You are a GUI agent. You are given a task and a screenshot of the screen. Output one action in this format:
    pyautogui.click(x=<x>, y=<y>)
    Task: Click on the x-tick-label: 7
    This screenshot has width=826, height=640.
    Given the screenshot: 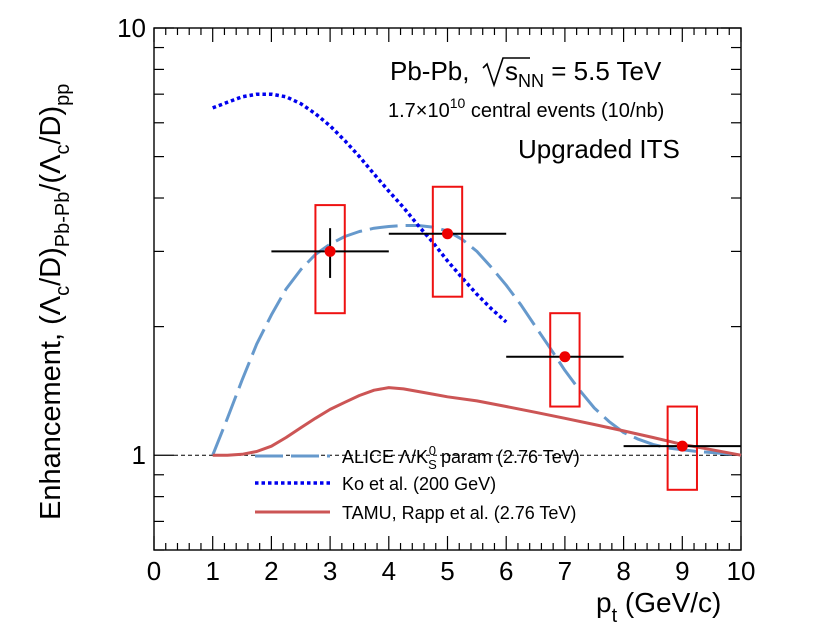 What is the action you would take?
    pyautogui.click(x=565, y=571)
    